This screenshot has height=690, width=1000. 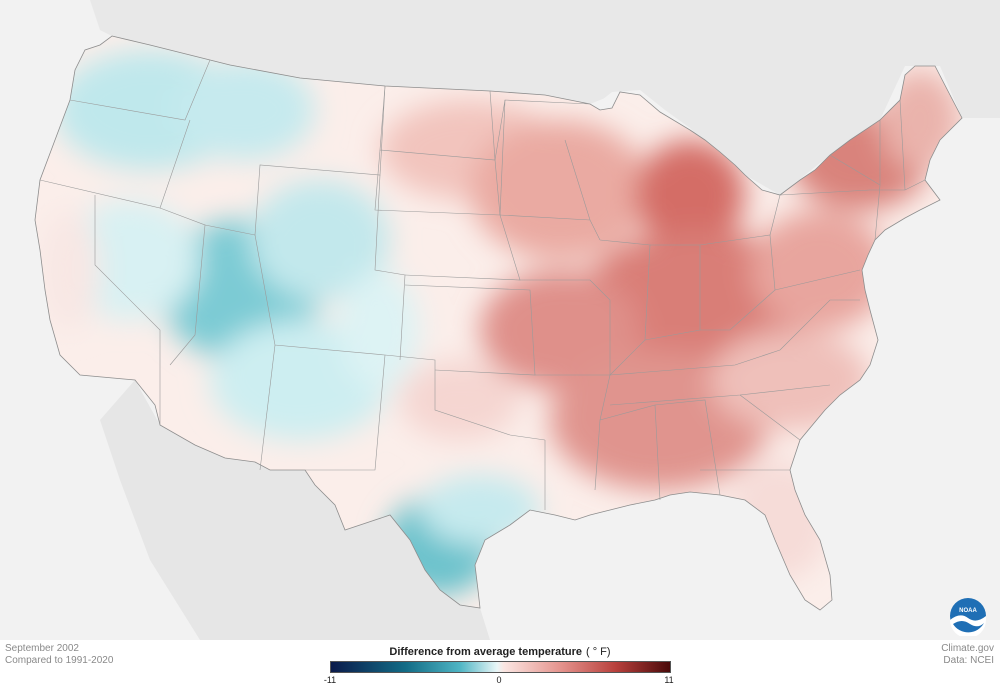 What do you see at coordinates (968, 618) in the screenshot?
I see `noaa-logo-icon: NOAA` at bounding box center [968, 618].